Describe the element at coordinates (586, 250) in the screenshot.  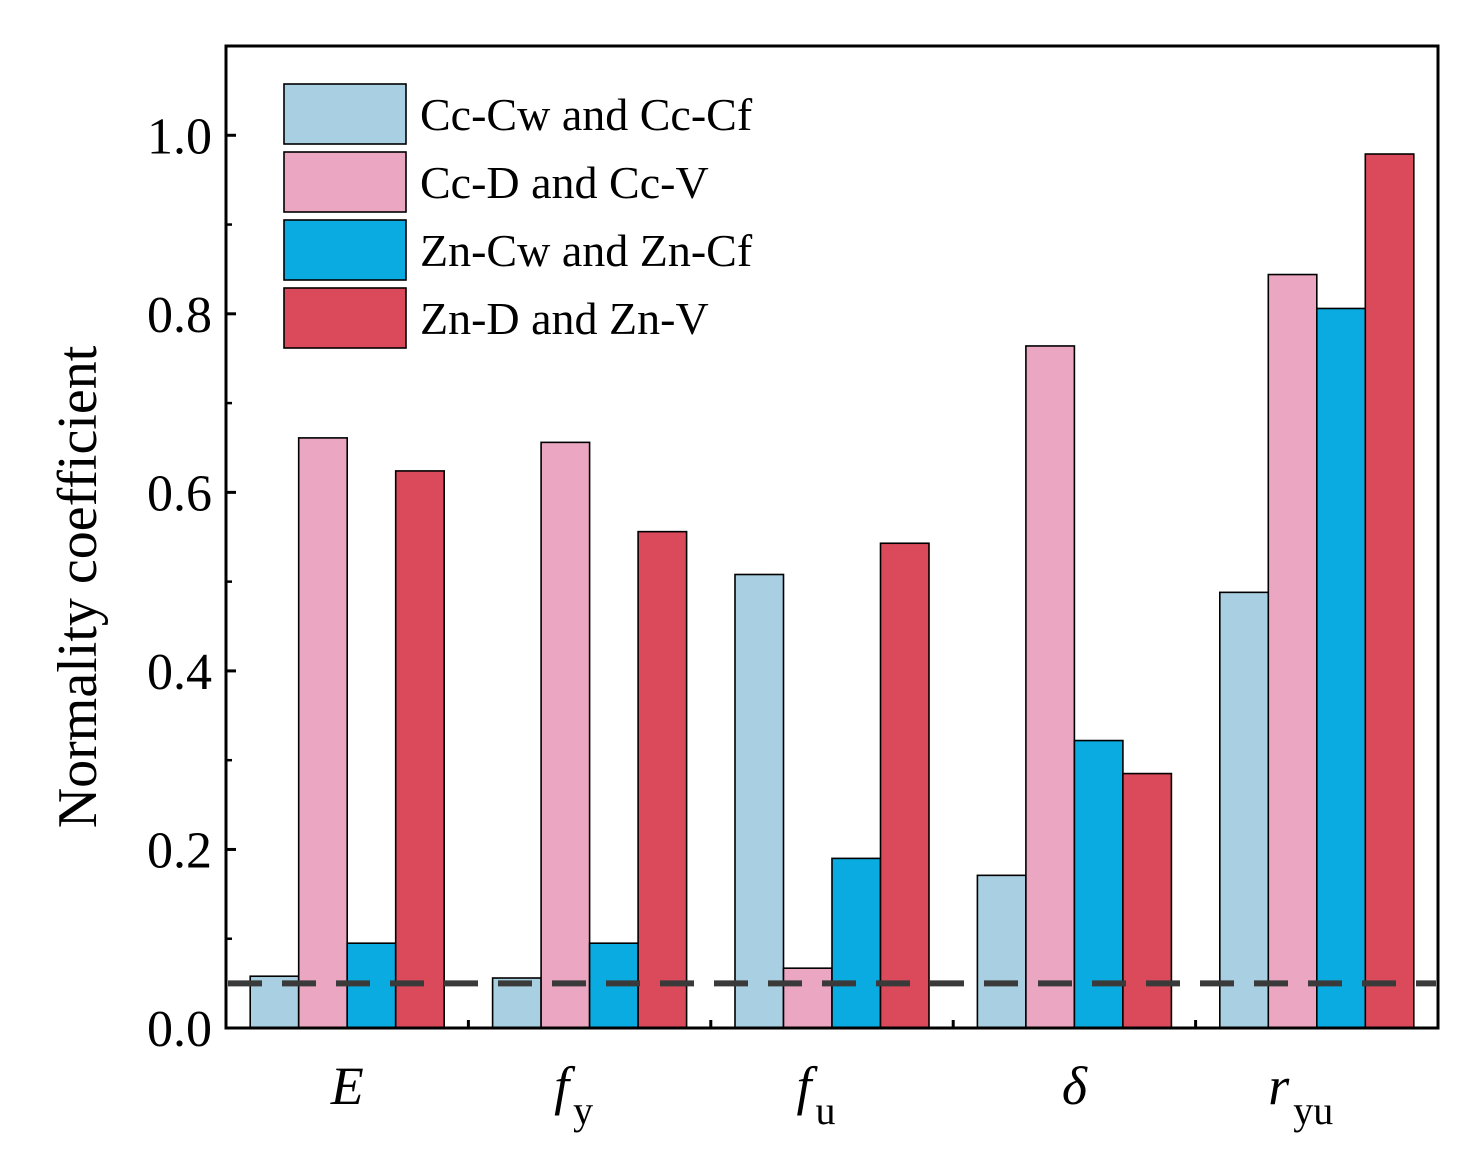
I see `legend-label: Zn-Cw and Zn-Cf` at that location.